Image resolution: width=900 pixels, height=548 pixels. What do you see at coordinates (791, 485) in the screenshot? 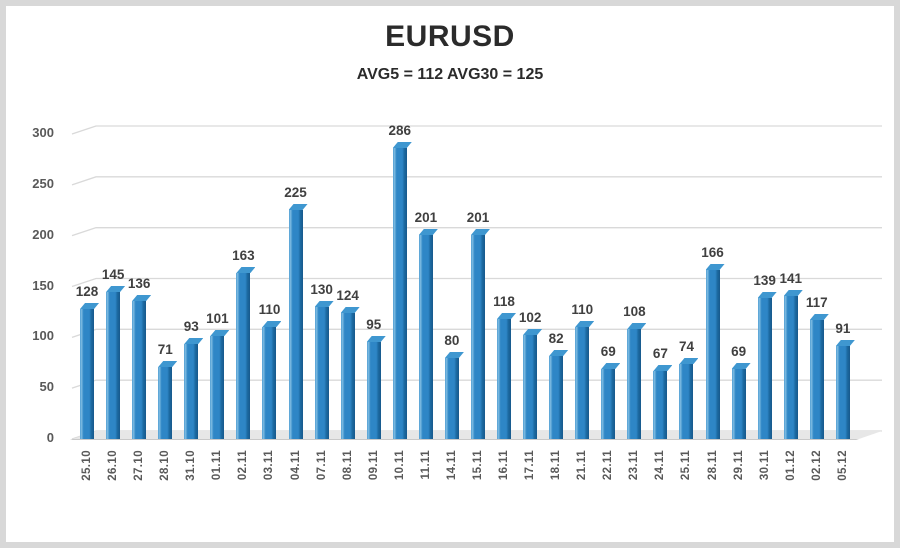
I see `x-tick-cell: 01.12` at bounding box center [791, 485].